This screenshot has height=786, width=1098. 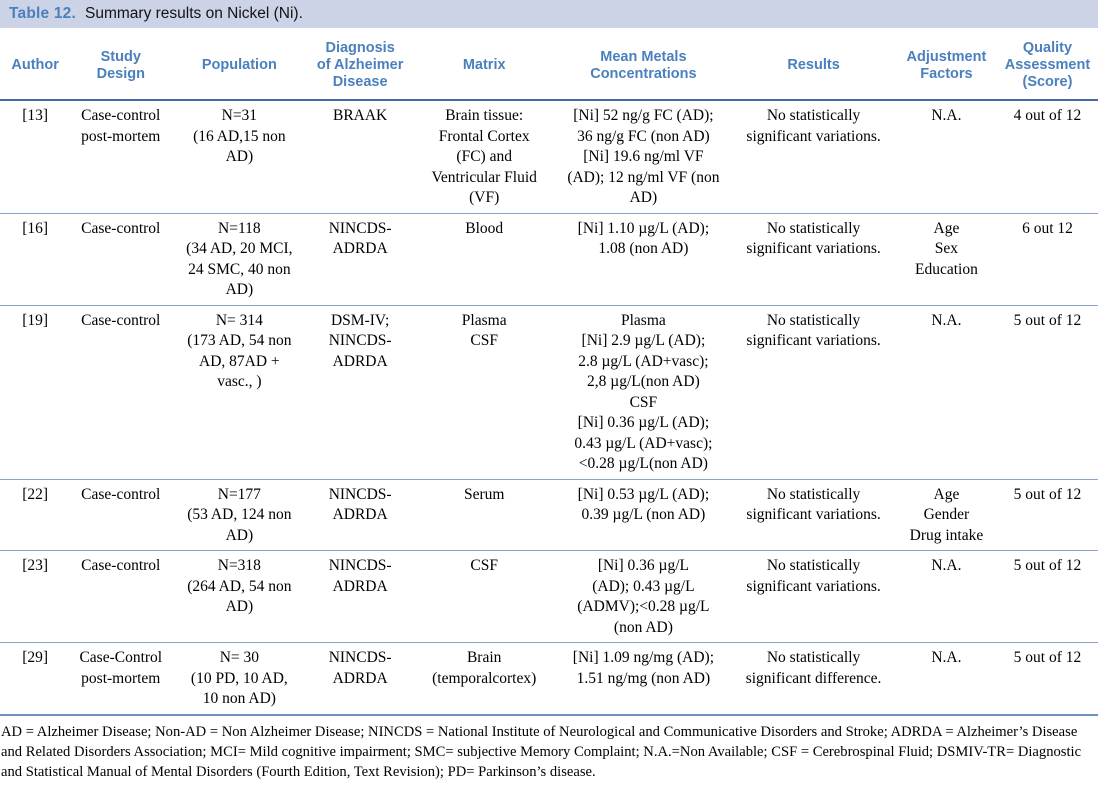 What do you see at coordinates (121, 68) in the screenshot?
I see `column-header-study-design: Study Design` at bounding box center [121, 68].